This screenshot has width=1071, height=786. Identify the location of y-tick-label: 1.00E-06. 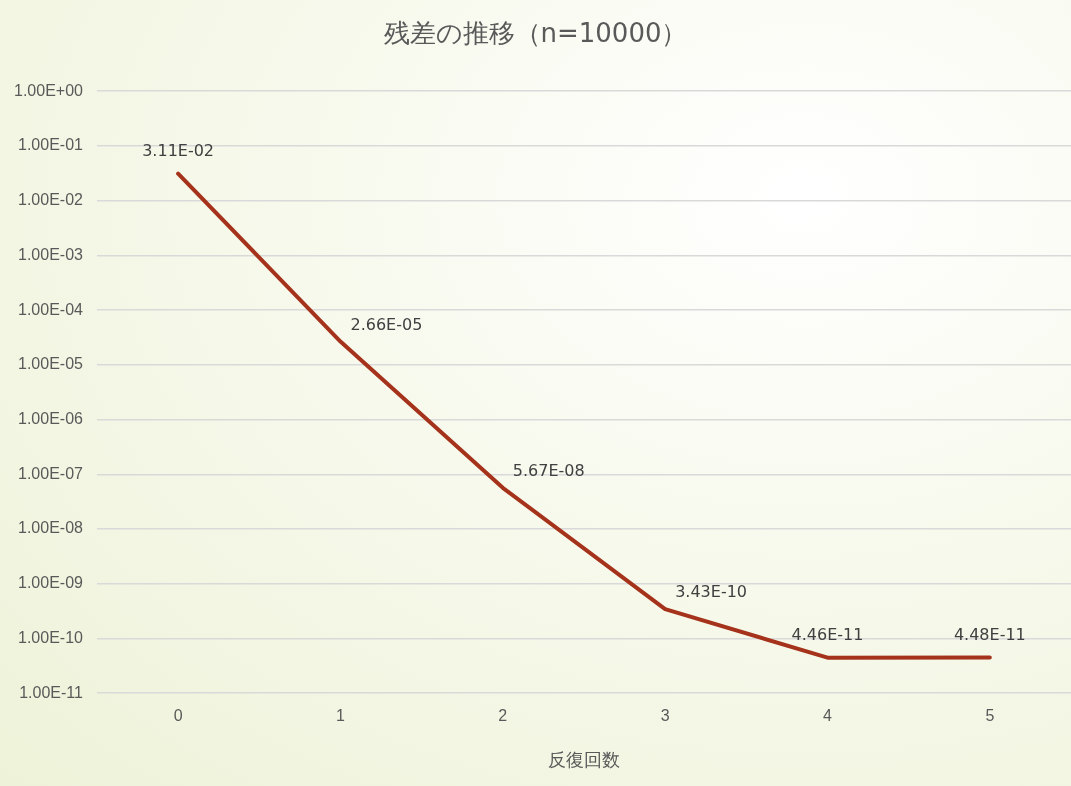
(51, 418).